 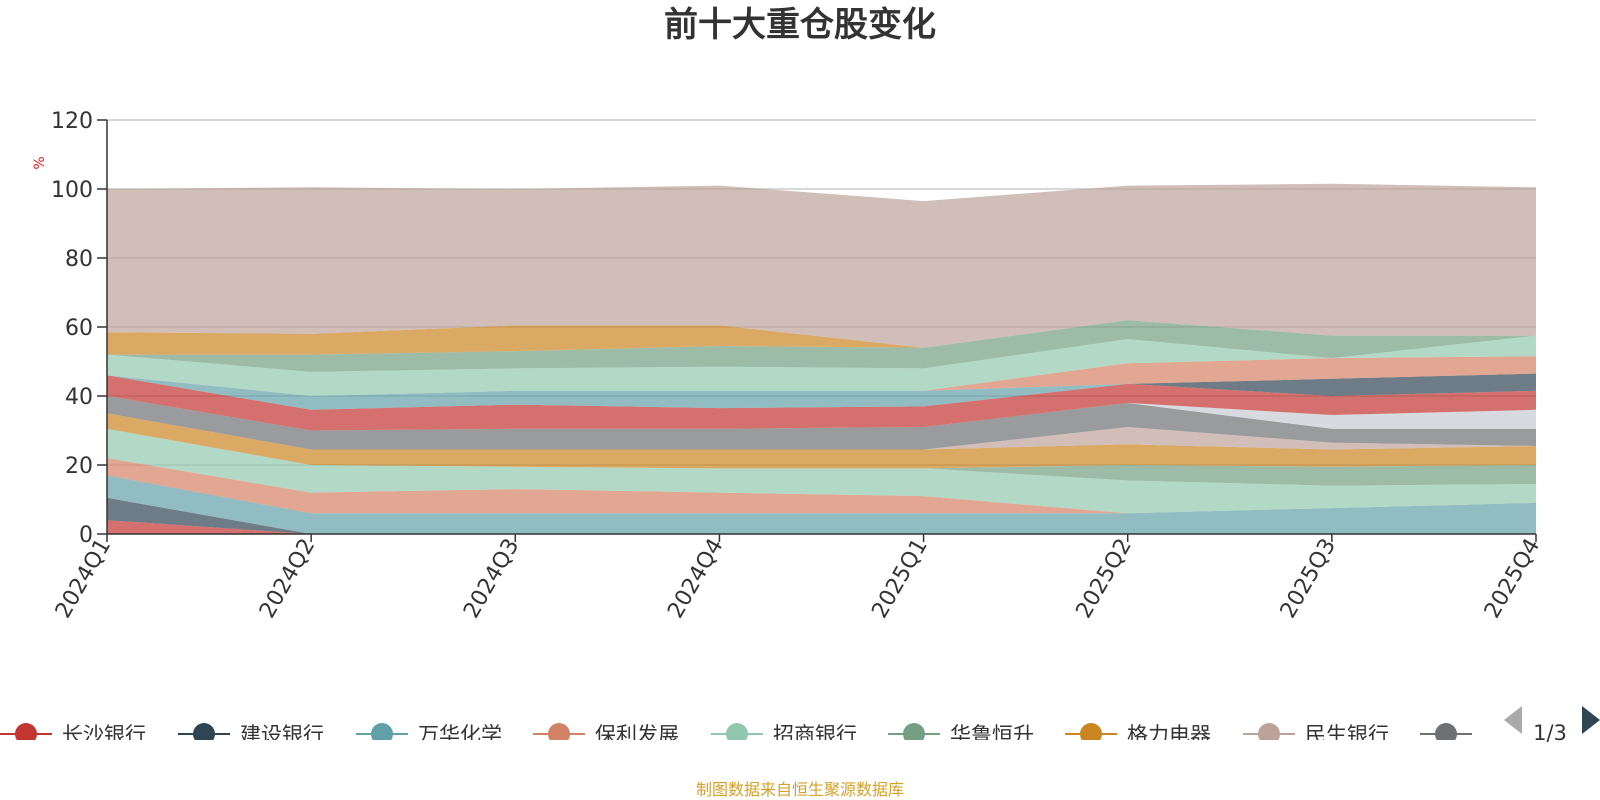 What do you see at coordinates (287, 579) in the screenshot?
I see `x-tick-label: 2024Q2` at bounding box center [287, 579].